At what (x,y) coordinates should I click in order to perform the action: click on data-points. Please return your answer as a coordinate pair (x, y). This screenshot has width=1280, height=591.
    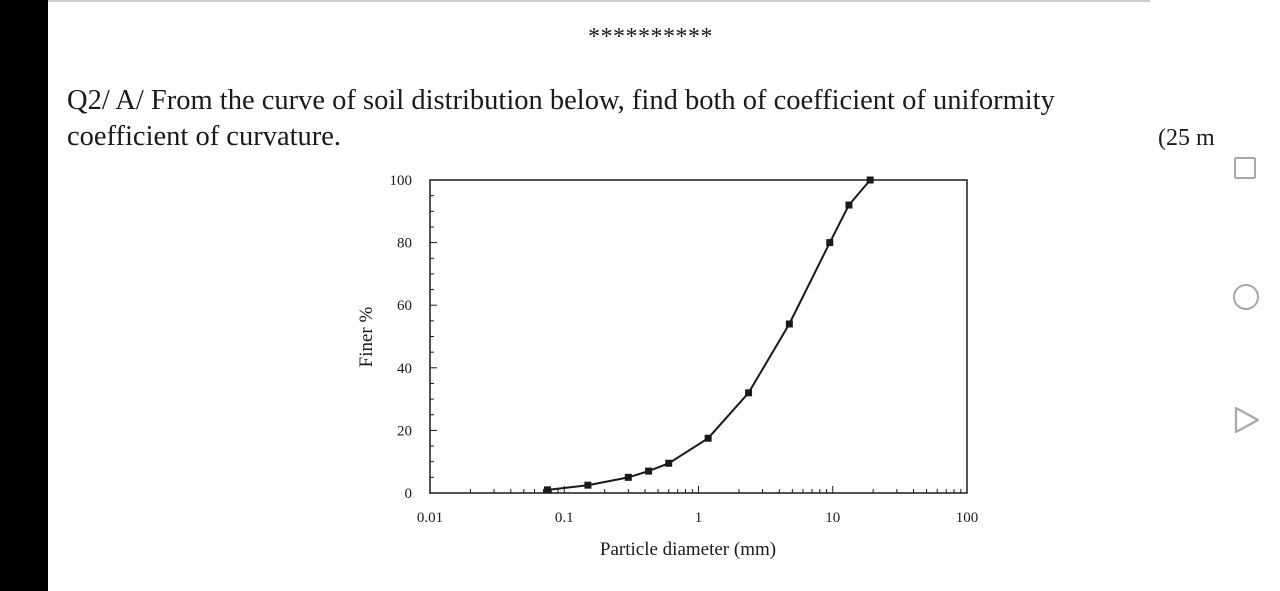
    Looking at the image, I should click on (708, 335).